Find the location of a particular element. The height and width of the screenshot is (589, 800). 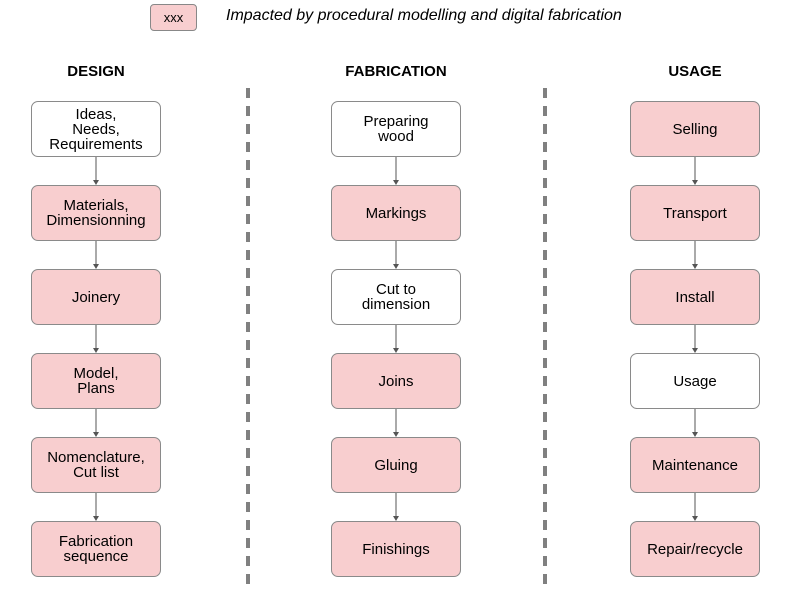

step-box-model-plans: Model, Plans is located at coordinates (96, 381).